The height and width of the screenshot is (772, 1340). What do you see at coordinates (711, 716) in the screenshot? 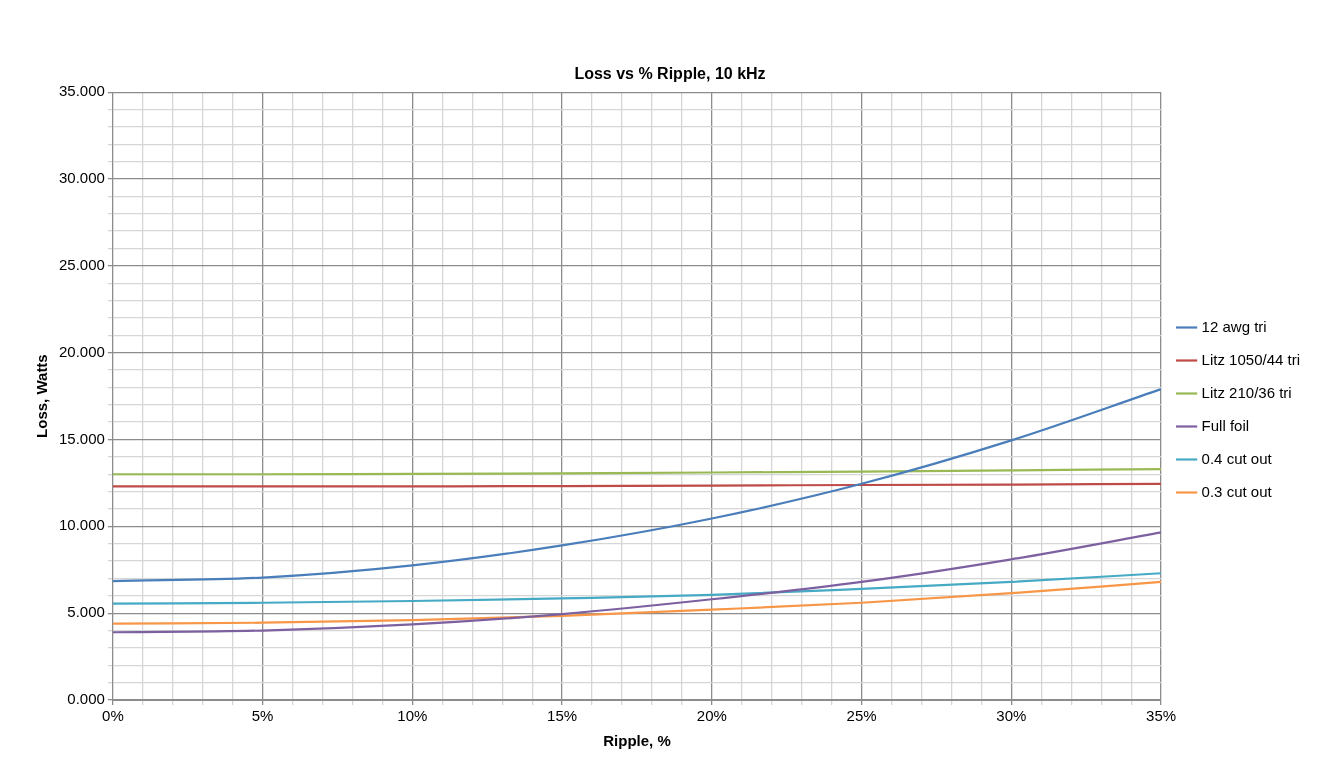
I see `x-tick-label: 20%` at bounding box center [711, 716].